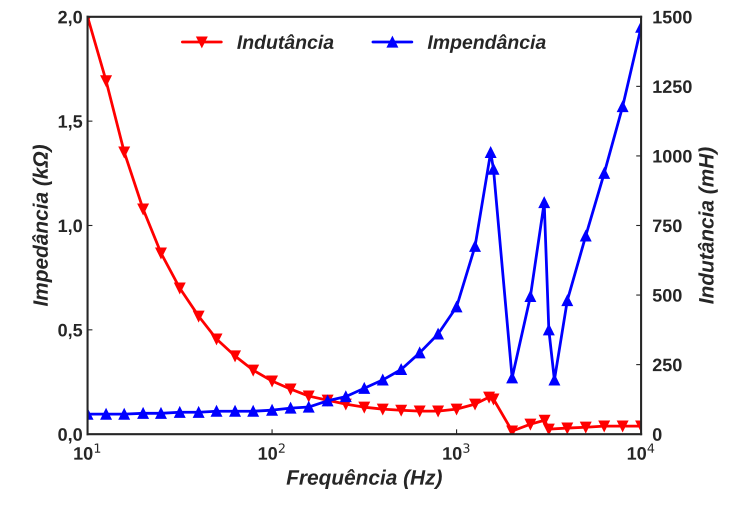 The width and height of the screenshot is (742, 509). I want to click on y2-tick-label: 500, so click(667, 295).